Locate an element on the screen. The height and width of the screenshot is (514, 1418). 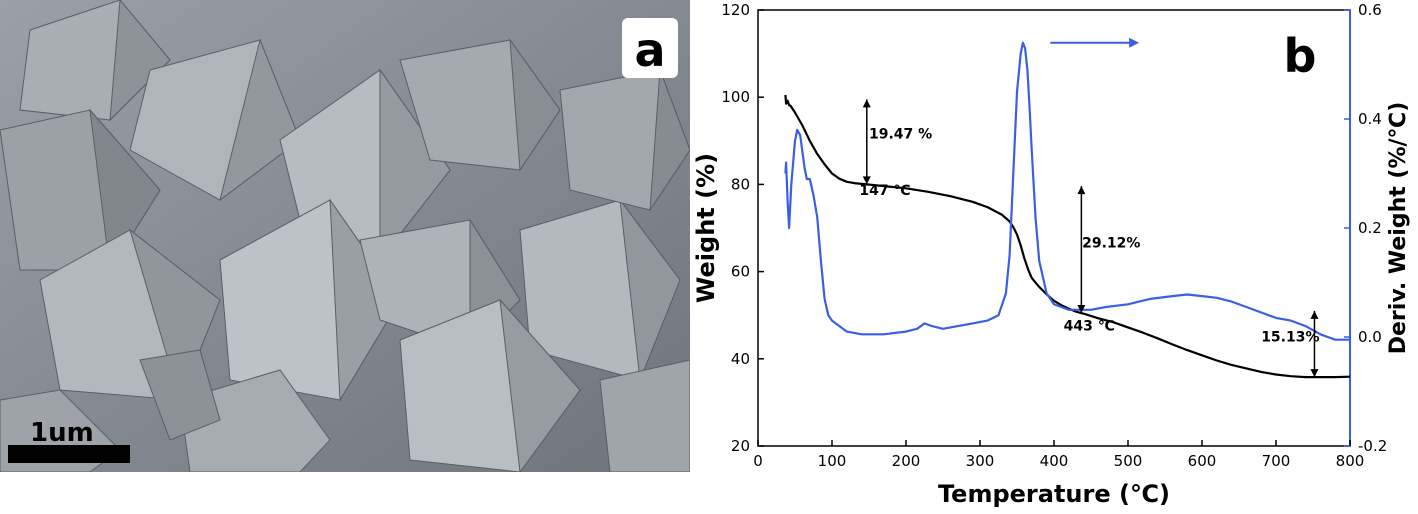
x-tick-label: 800 is located at coordinates (1350, 461).